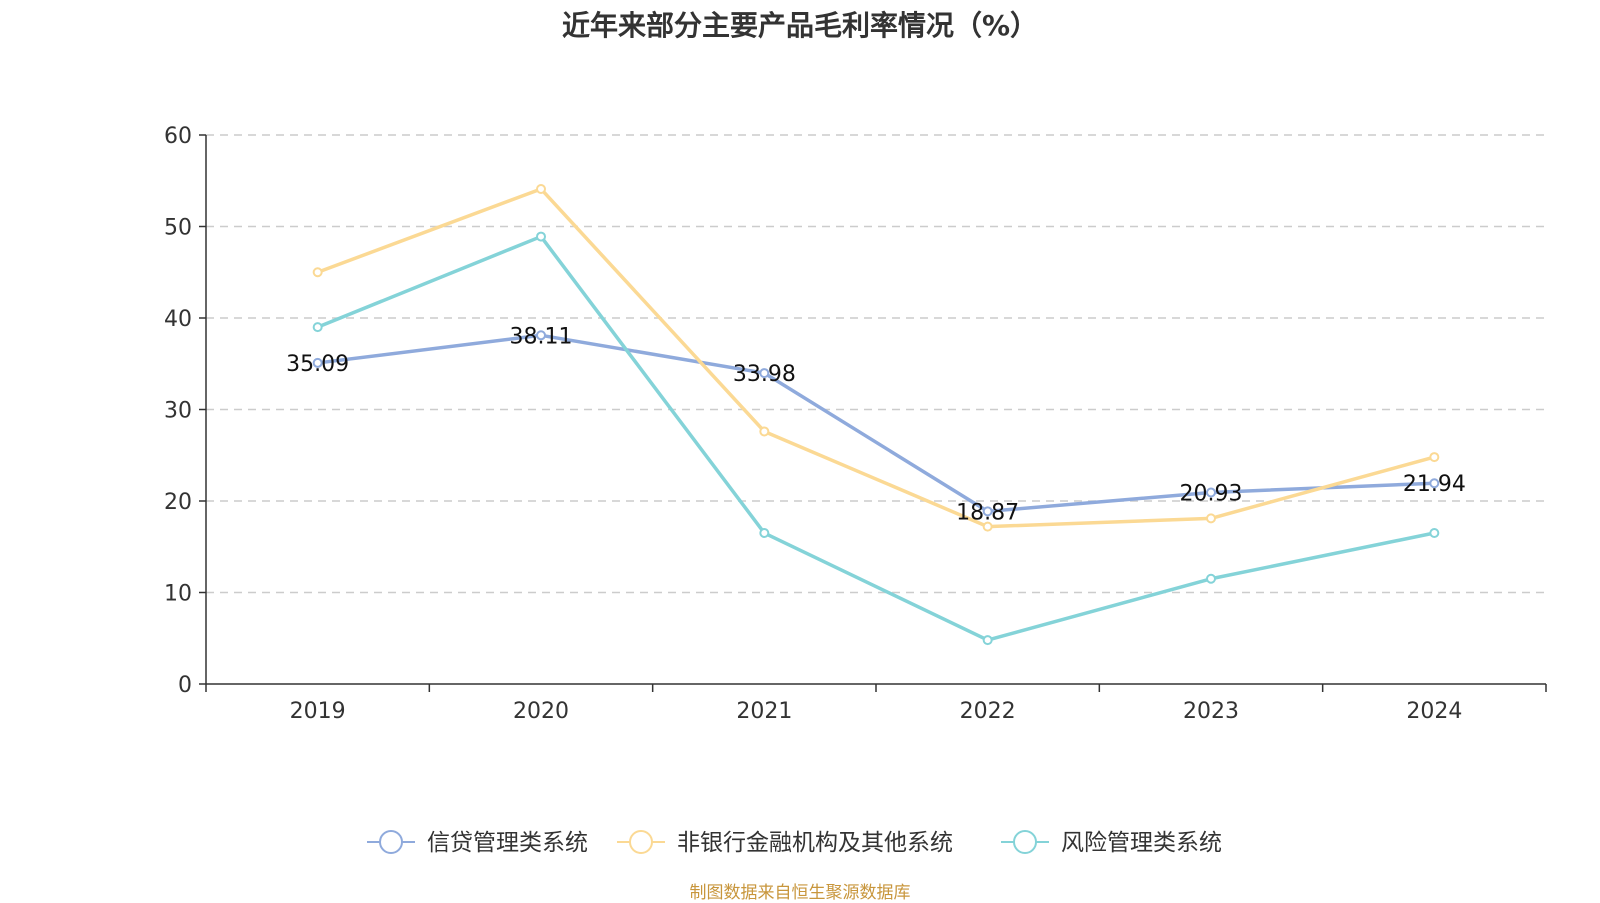 This screenshot has width=1600, height=903. Describe the element at coordinates (988, 711) in the screenshot. I see `x-tick-label: 2022` at that location.